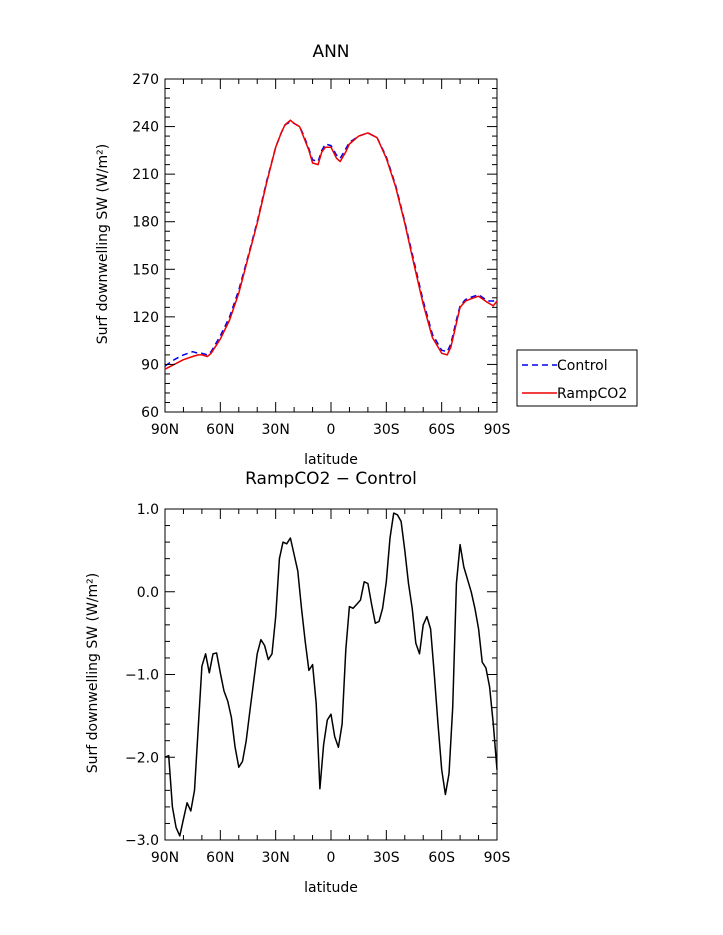 The image size is (723, 935). I want to click on y-tick-label: 120, so click(145, 318).